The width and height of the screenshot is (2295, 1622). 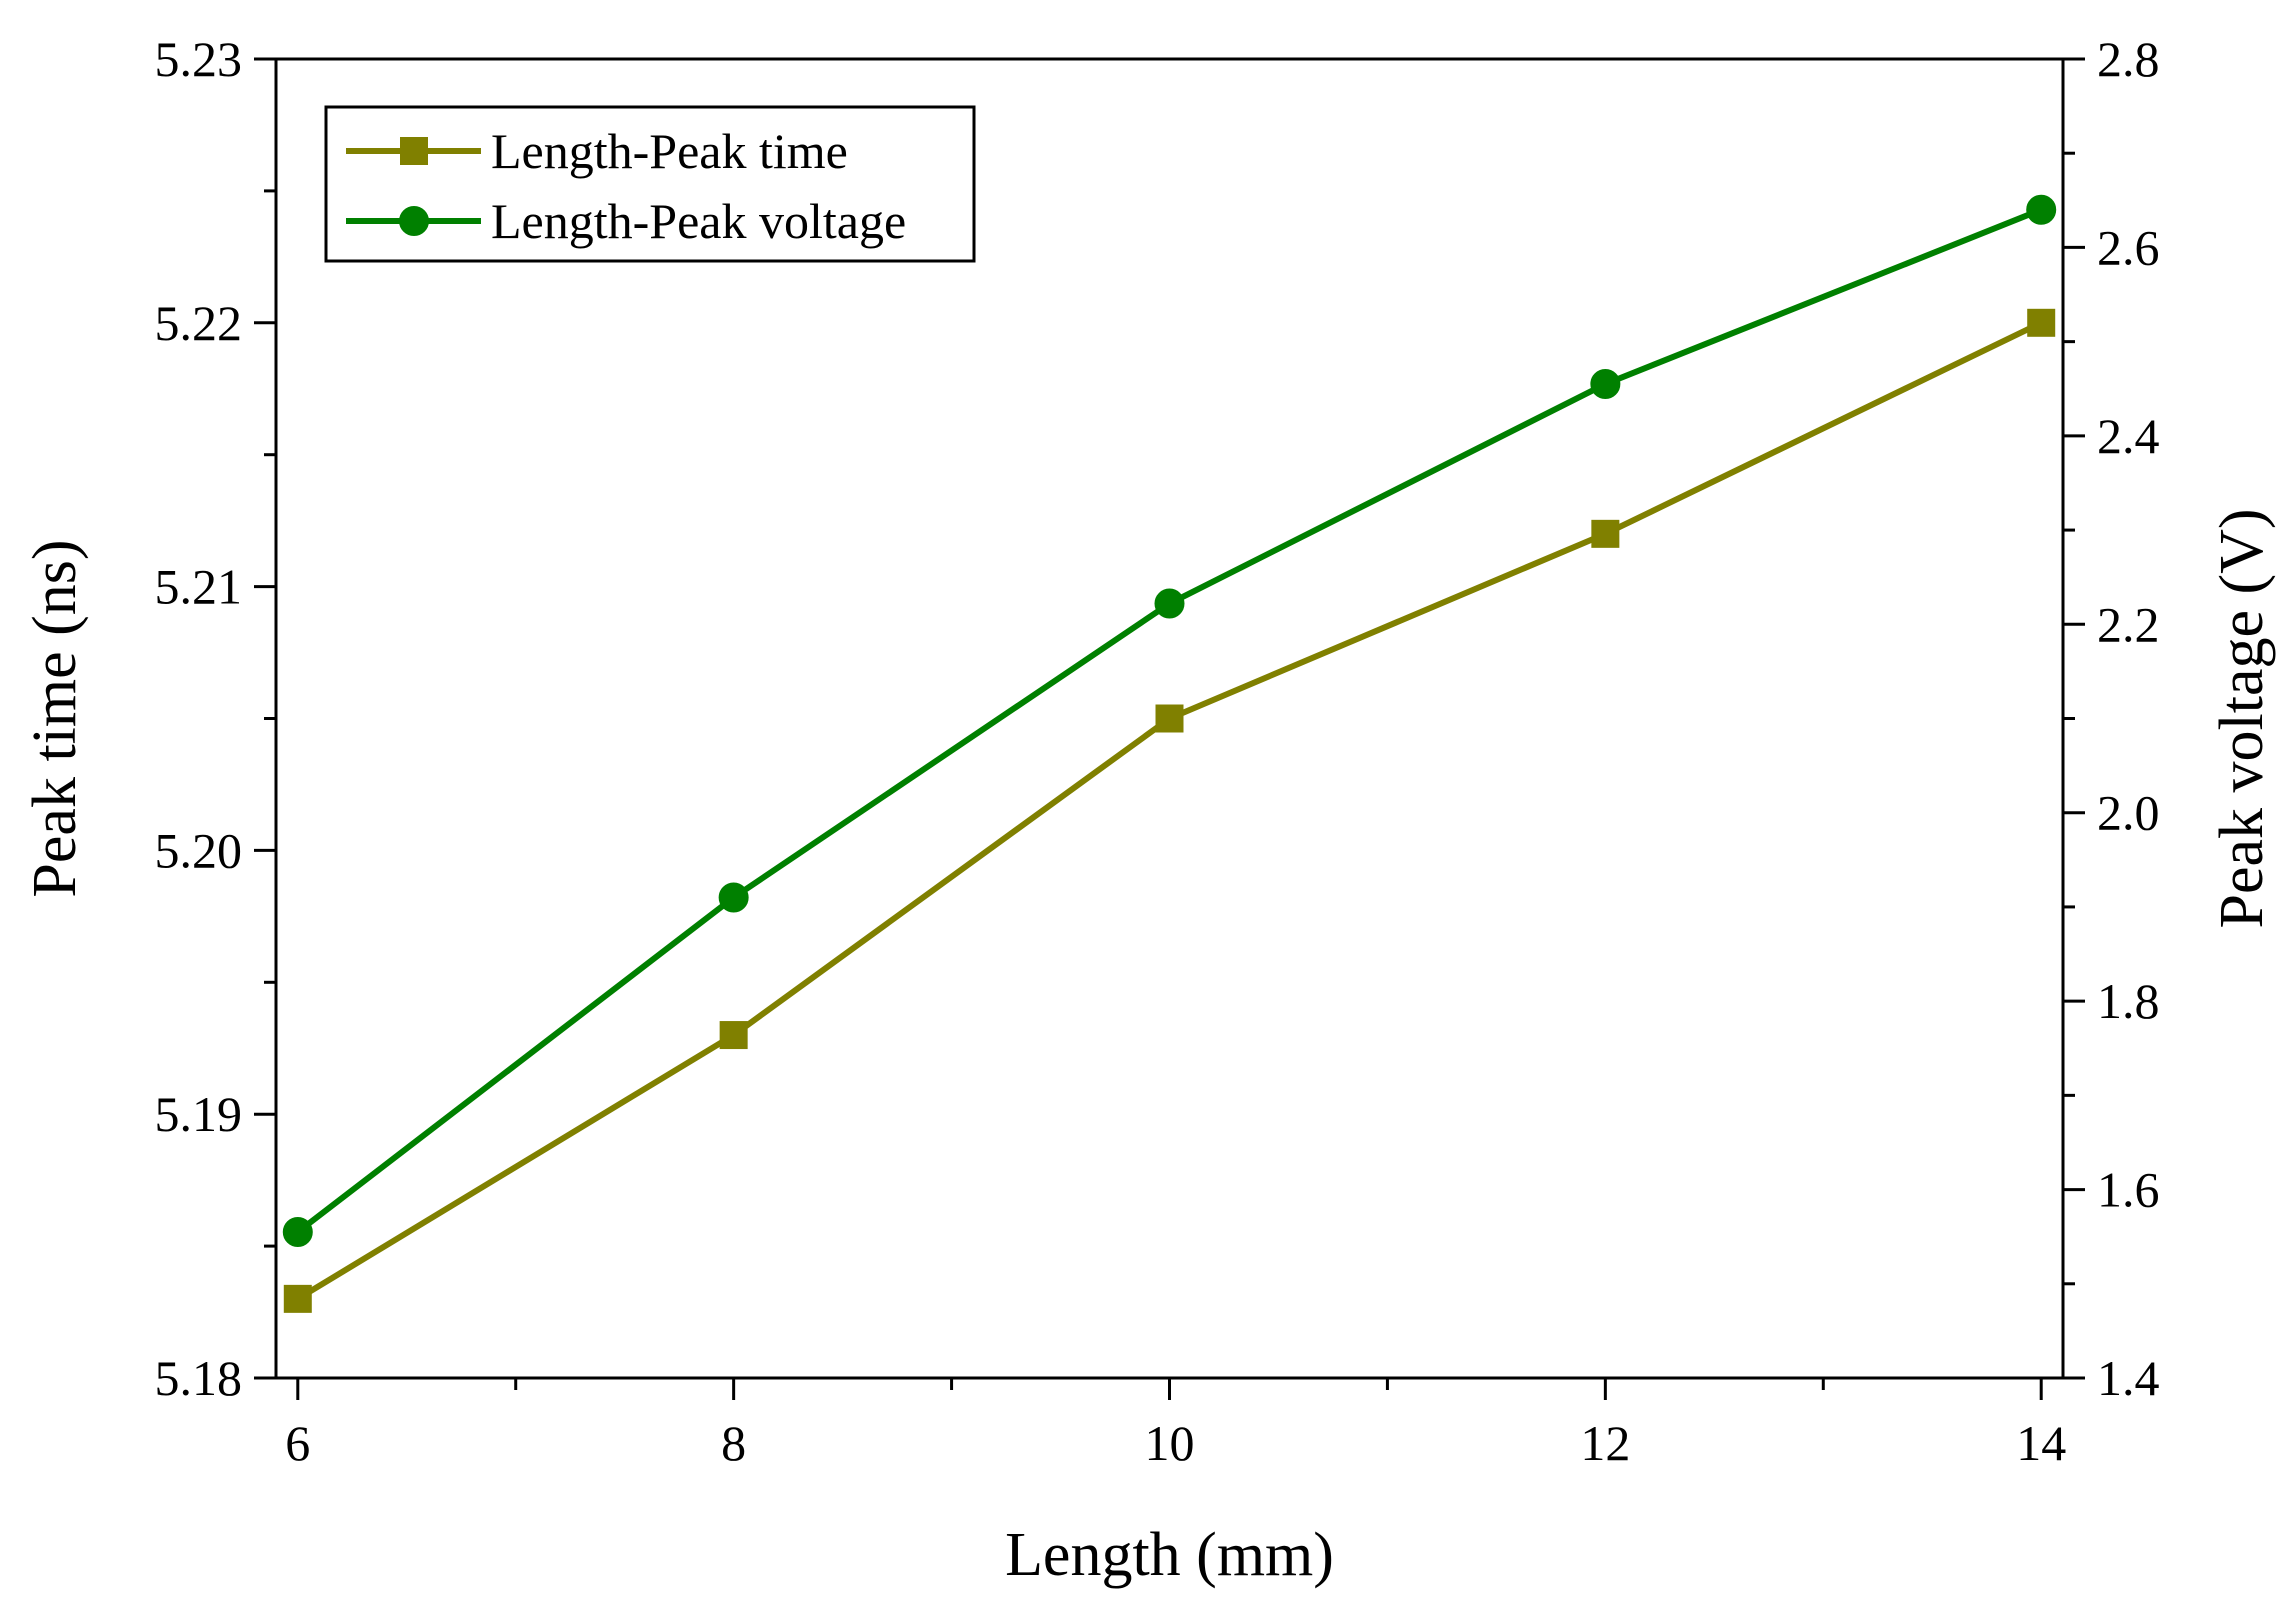 I want to click on legend-label: Length-Peak time, so click(x=669, y=151).